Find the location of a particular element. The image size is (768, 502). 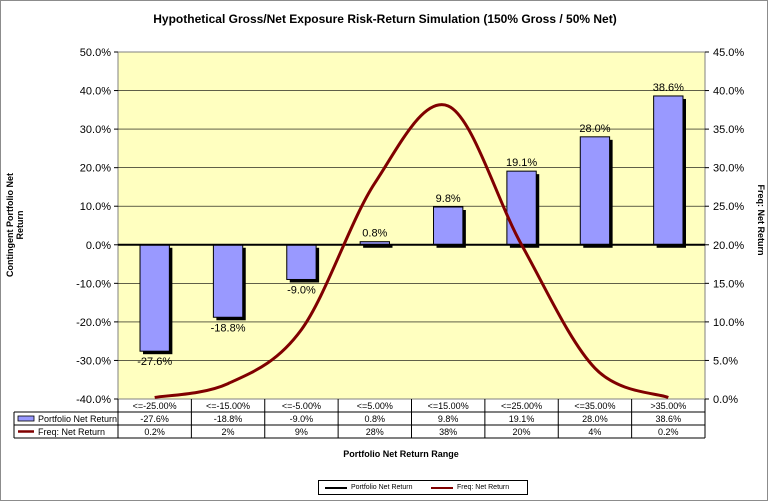

table-cell-line: 4% is located at coordinates (594, 432).